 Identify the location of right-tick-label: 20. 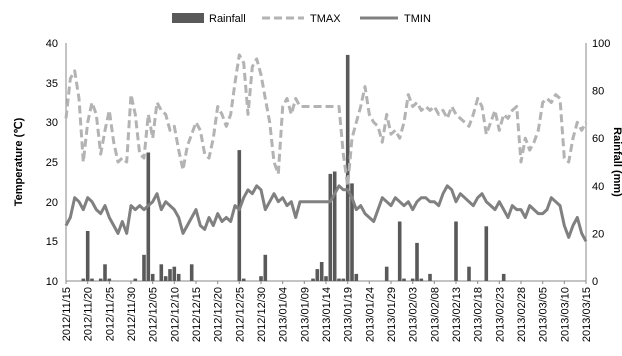
(598, 234).